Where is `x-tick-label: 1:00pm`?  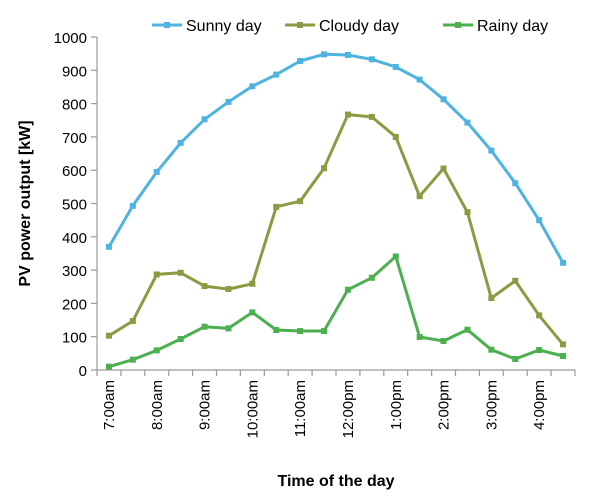
x-tick-label: 1:00pm is located at coordinates (396, 405).